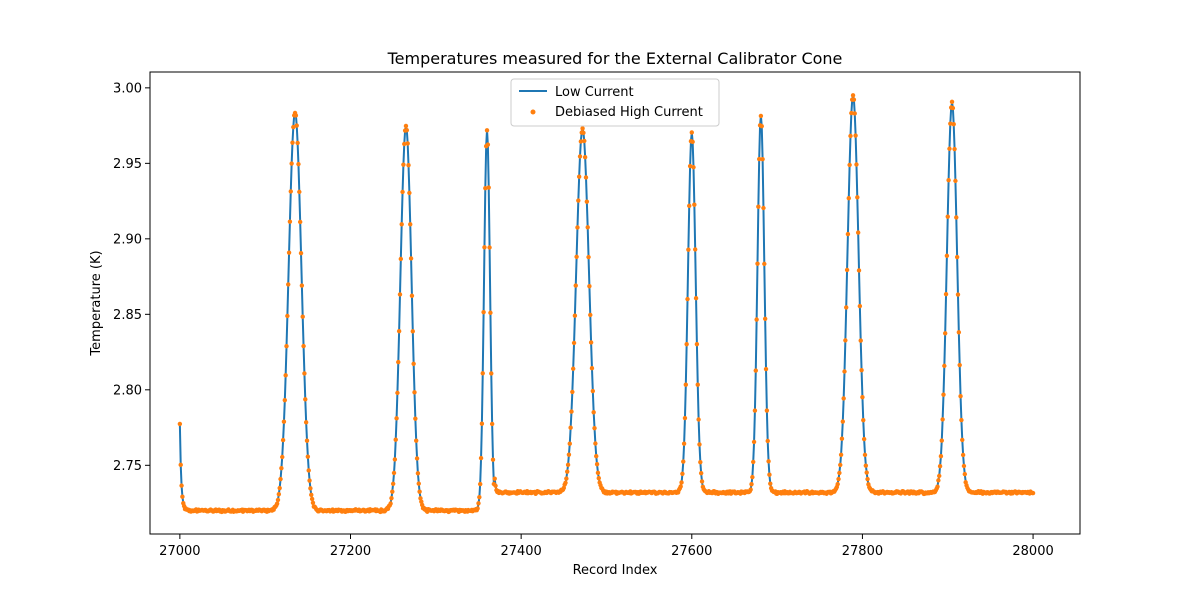  What do you see at coordinates (615, 102) in the screenshot?
I see `legend-box` at bounding box center [615, 102].